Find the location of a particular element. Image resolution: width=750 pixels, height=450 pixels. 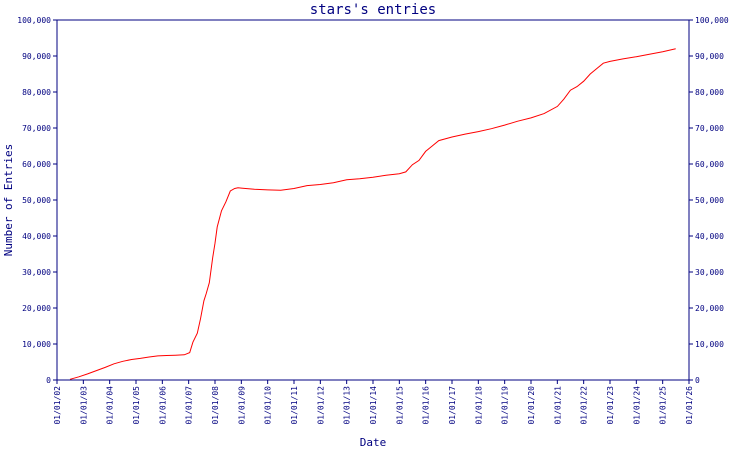

y-tick-label-left: 70,000 is located at coordinates (36, 128).